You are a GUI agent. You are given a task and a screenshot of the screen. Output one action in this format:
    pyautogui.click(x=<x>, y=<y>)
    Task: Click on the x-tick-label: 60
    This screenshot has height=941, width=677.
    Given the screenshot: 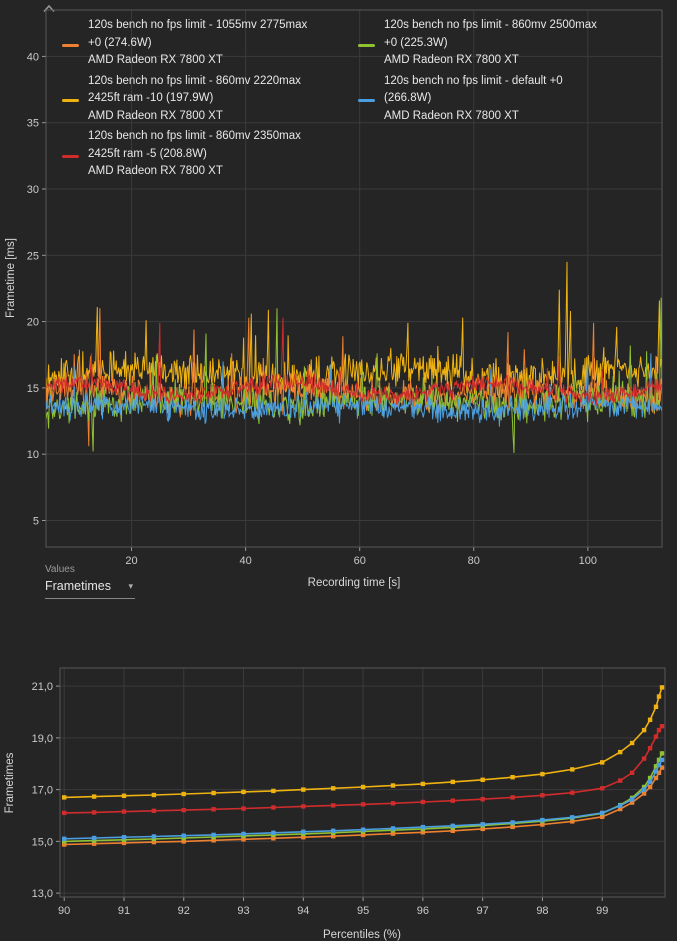 What is the action you would take?
    pyautogui.click(x=360, y=561)
    